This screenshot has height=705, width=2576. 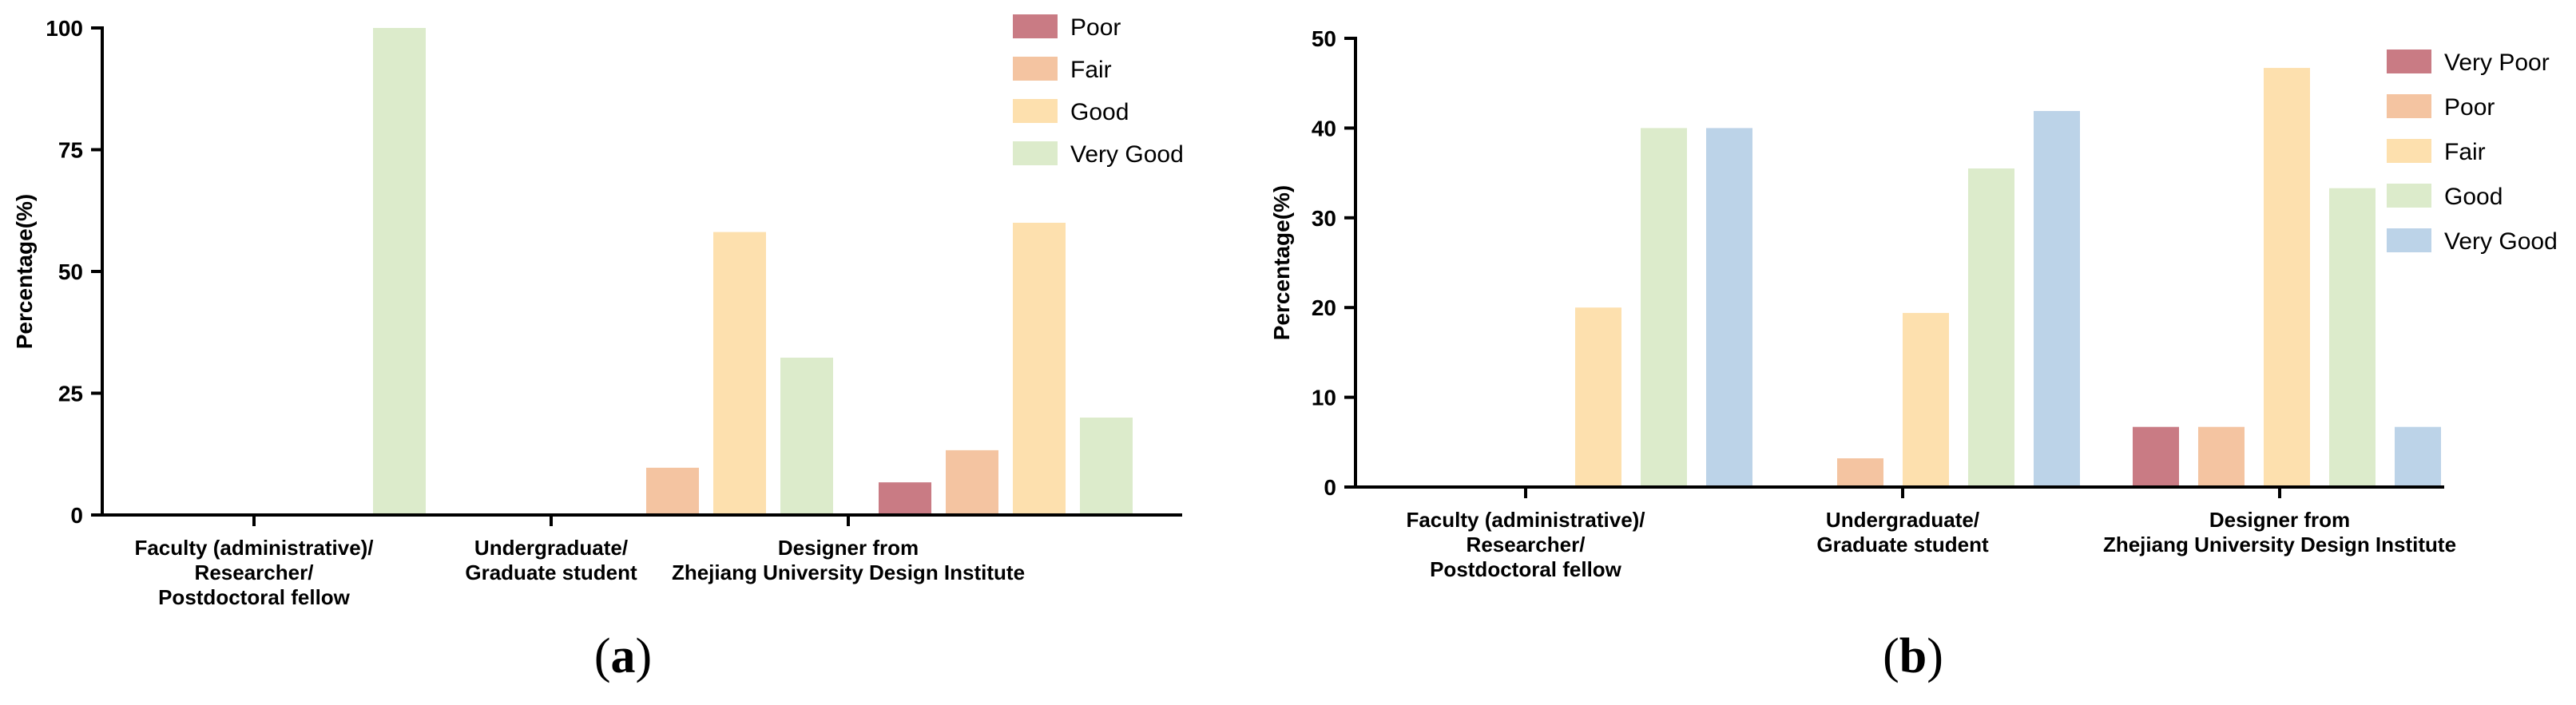 I want to click on bar-b-c2-good, so click(x=2352, y=337).